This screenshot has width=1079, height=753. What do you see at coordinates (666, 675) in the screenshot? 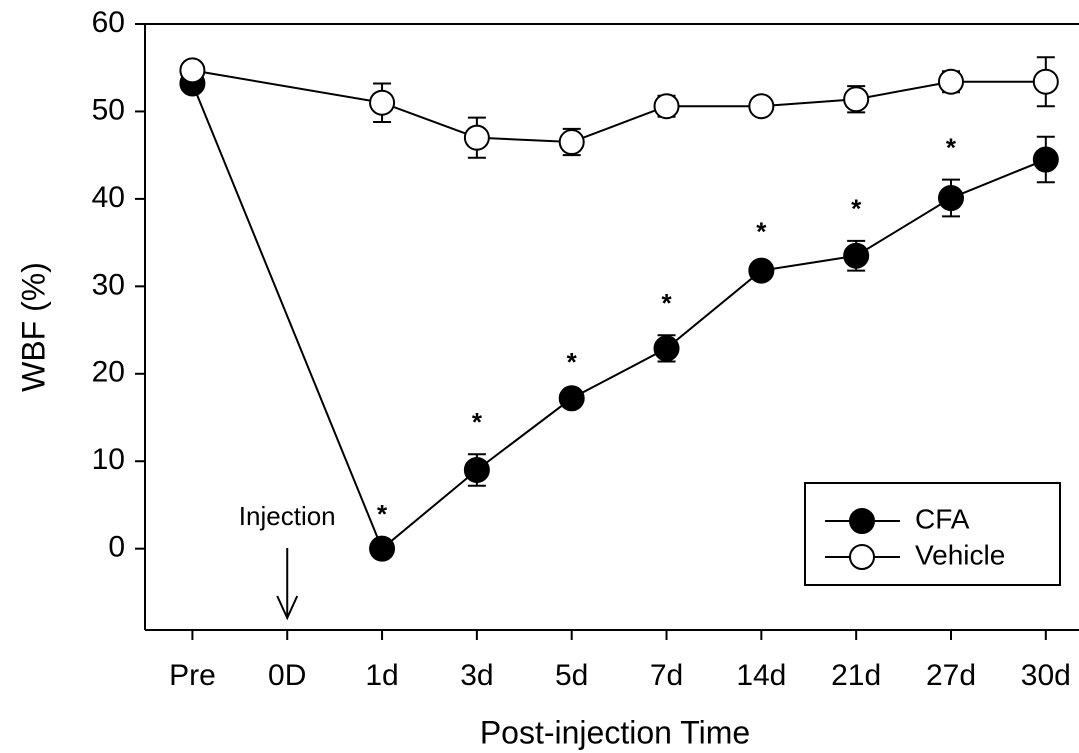
I see `x-tick-label: 7d` at bounding box center [666, 675].